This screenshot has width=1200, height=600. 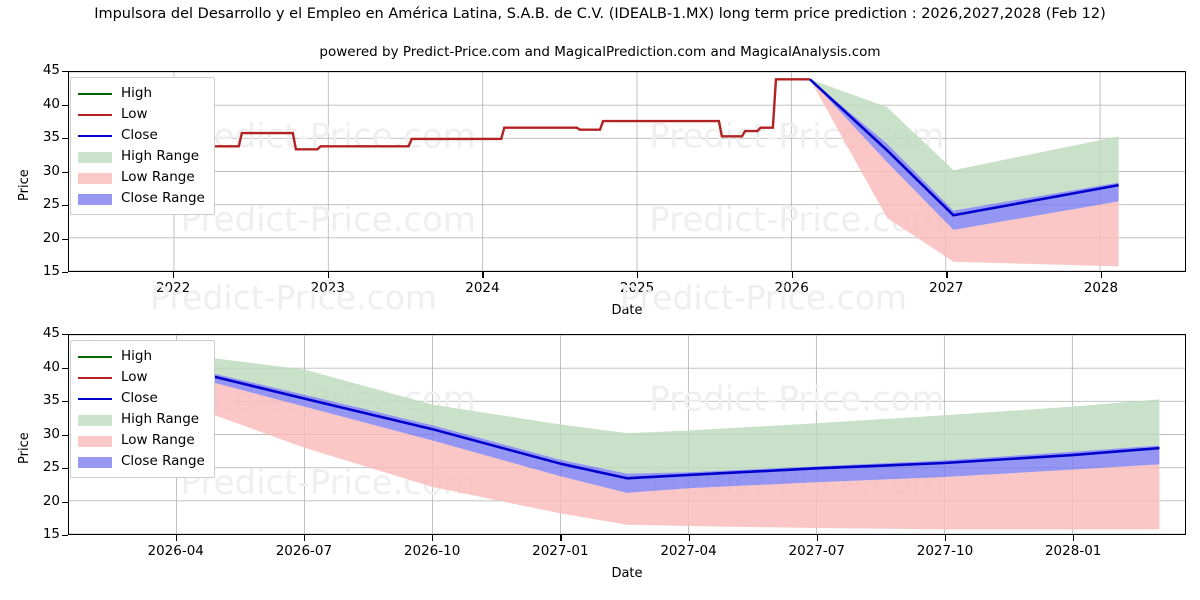 I want to click on chart-bottom-legend-label: High, so click(x=137, y=355).